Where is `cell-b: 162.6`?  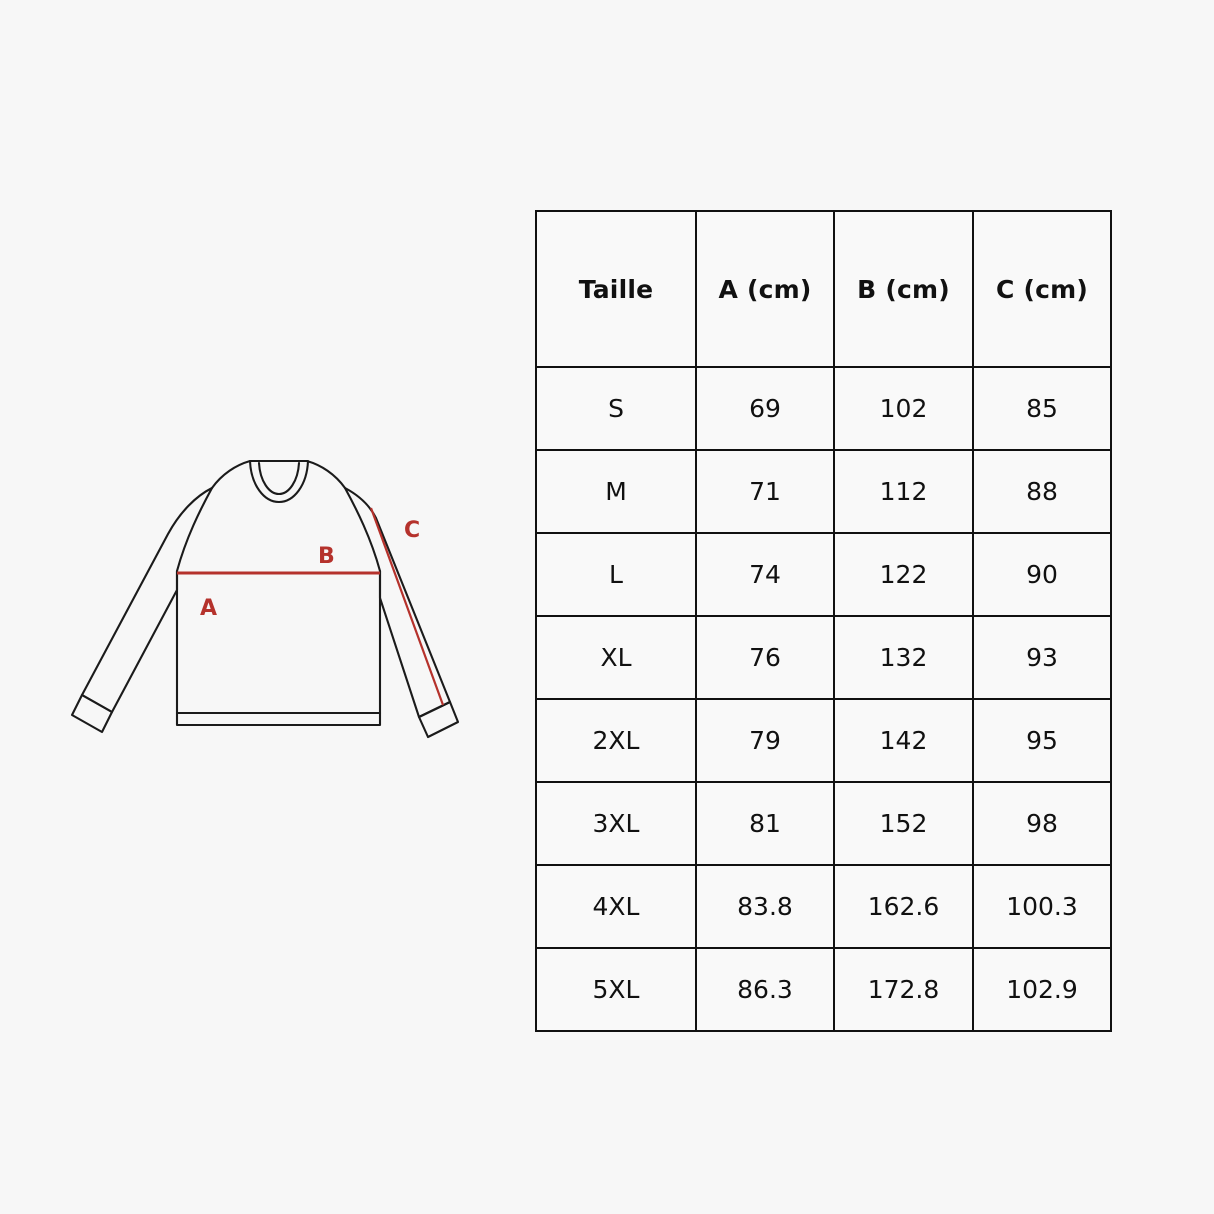
cell-b: 162.6 is located at coordinates (903, 906).